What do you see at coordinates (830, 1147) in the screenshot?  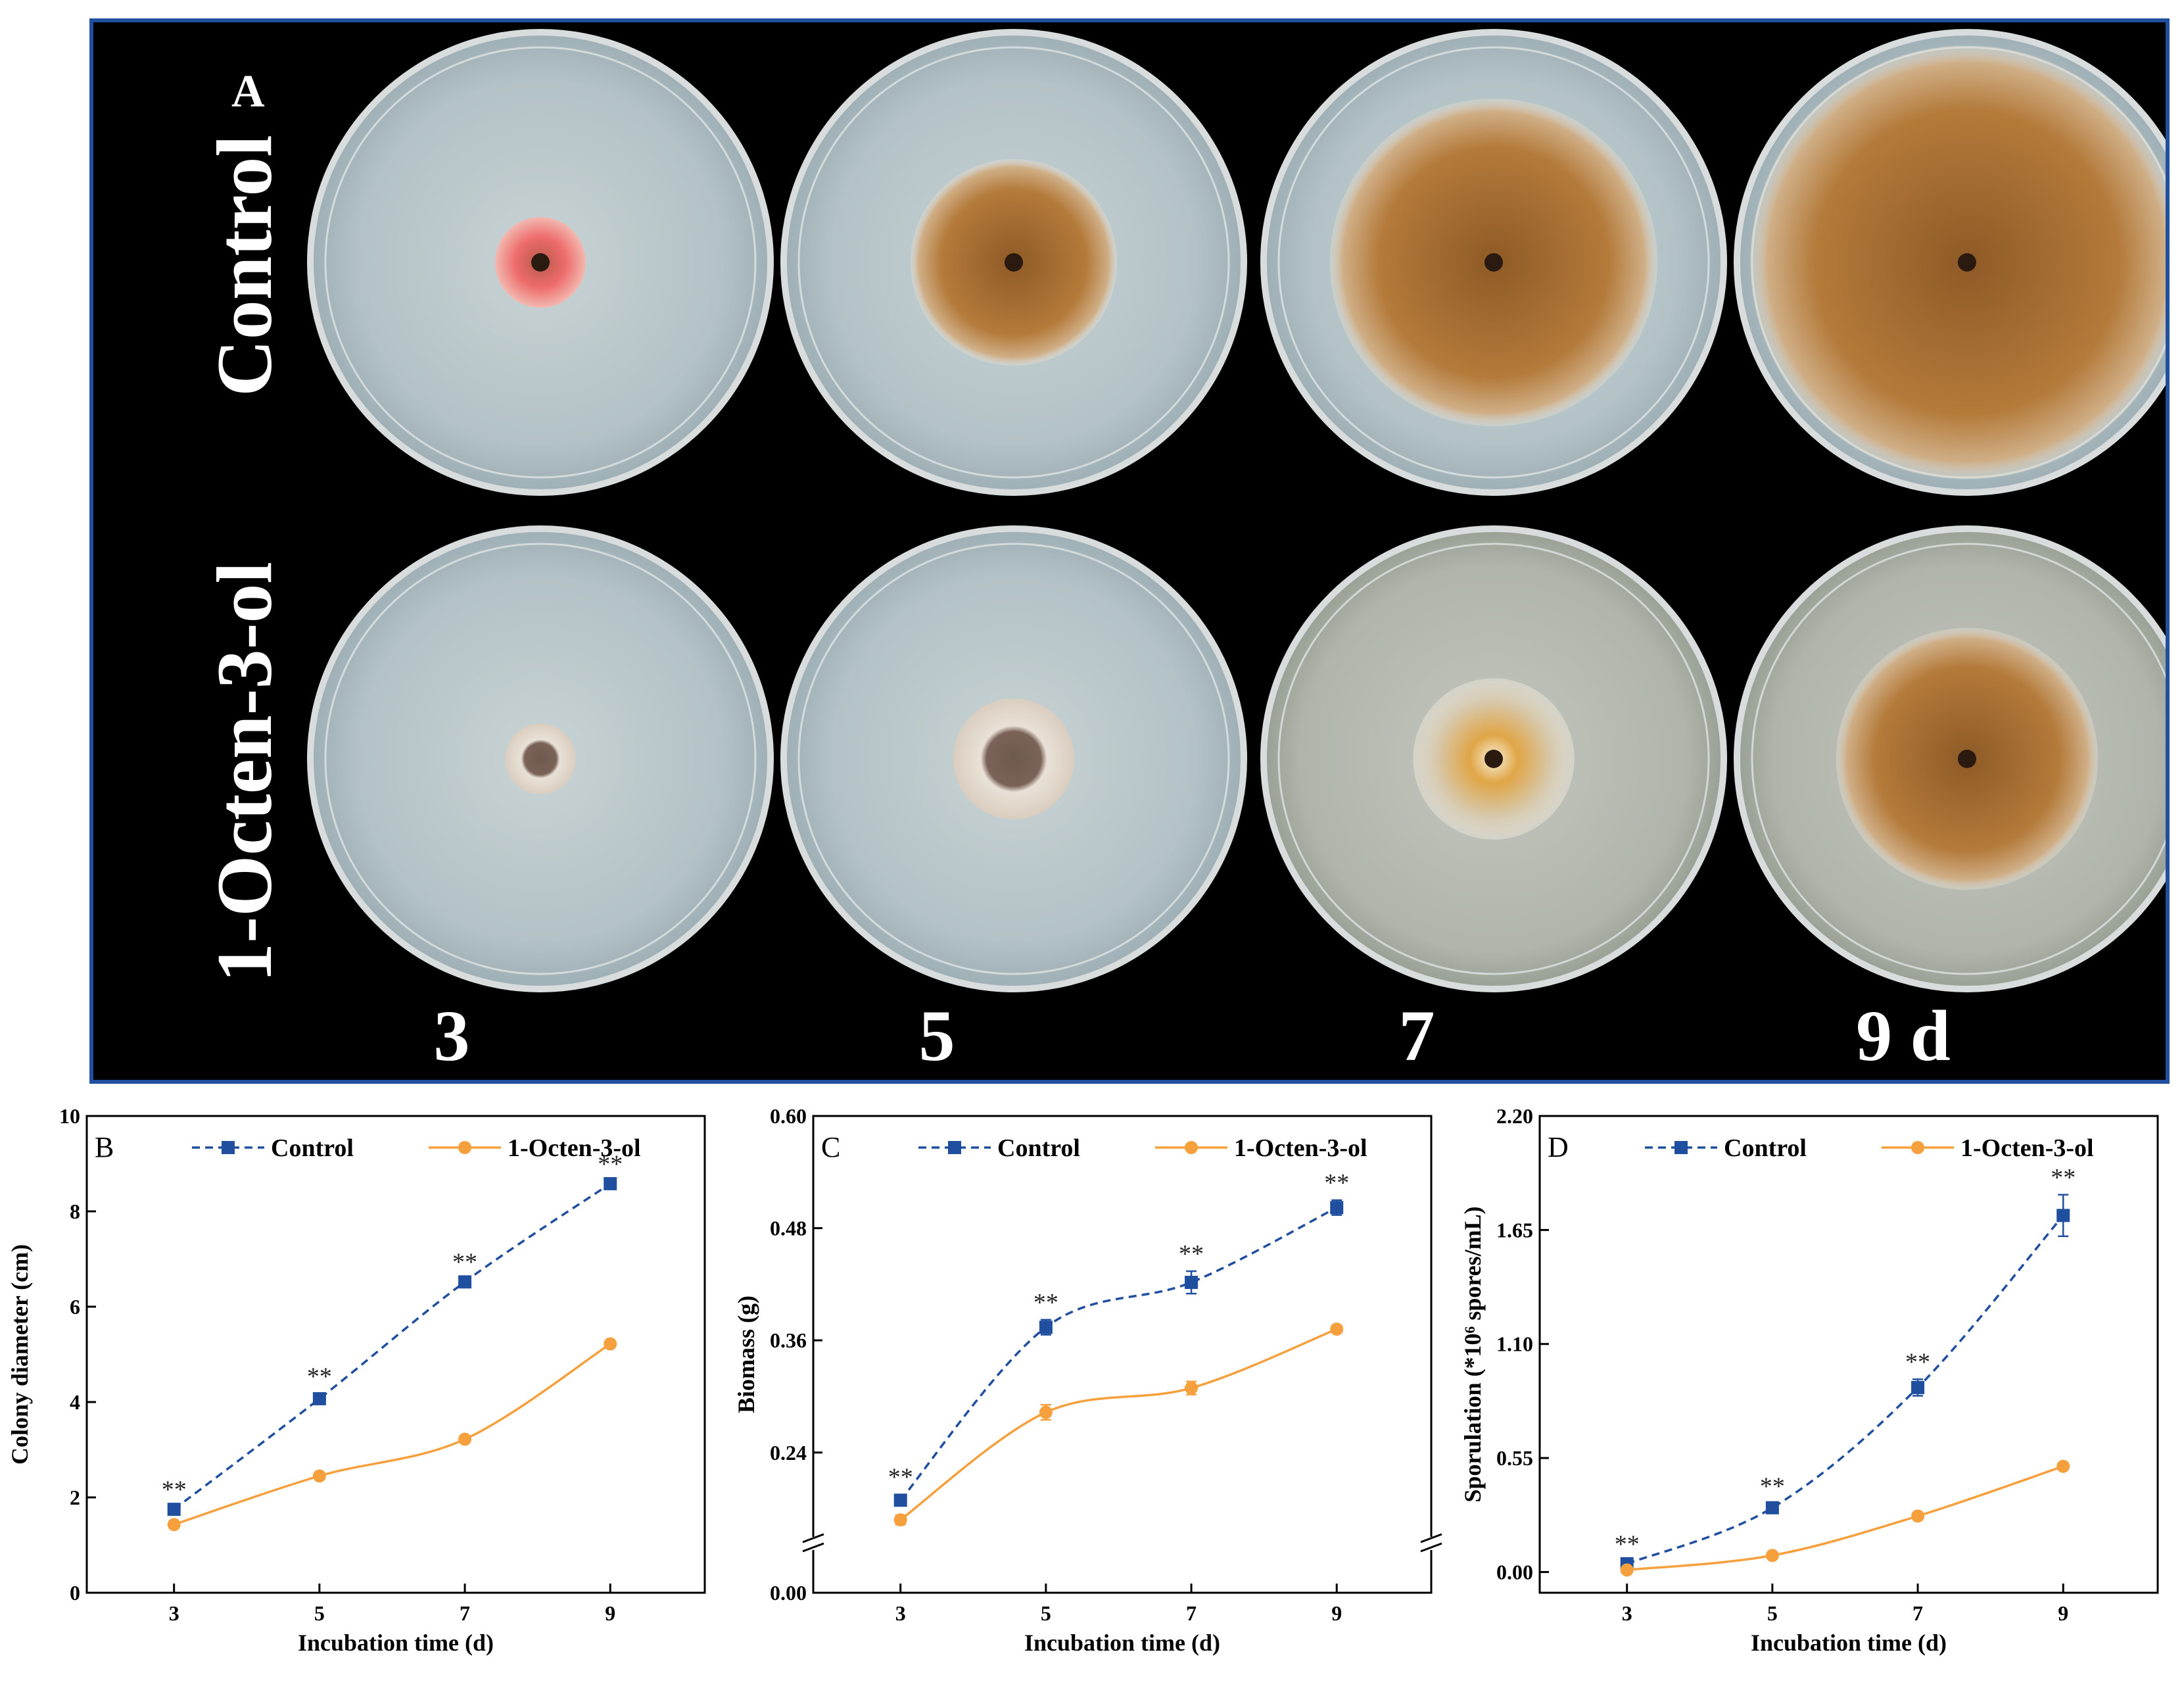 I see `panel-letter: C` at bounding box center [830, 1147].